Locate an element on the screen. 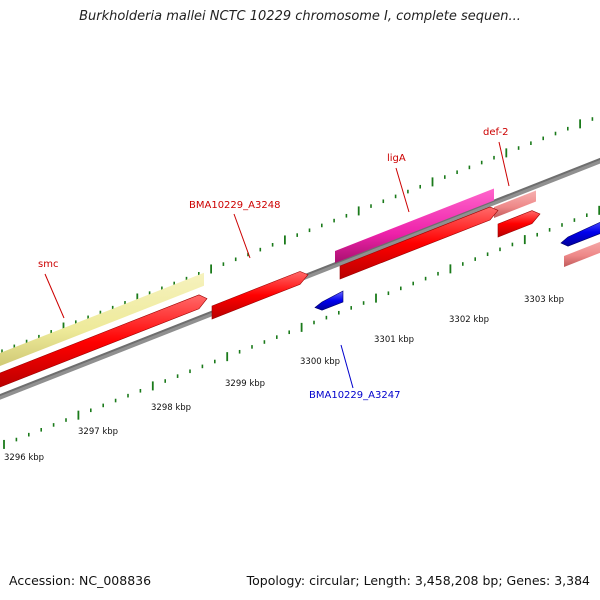 This screenshot has width=600, height=600. liga-band is located at coordinates (414, 225).